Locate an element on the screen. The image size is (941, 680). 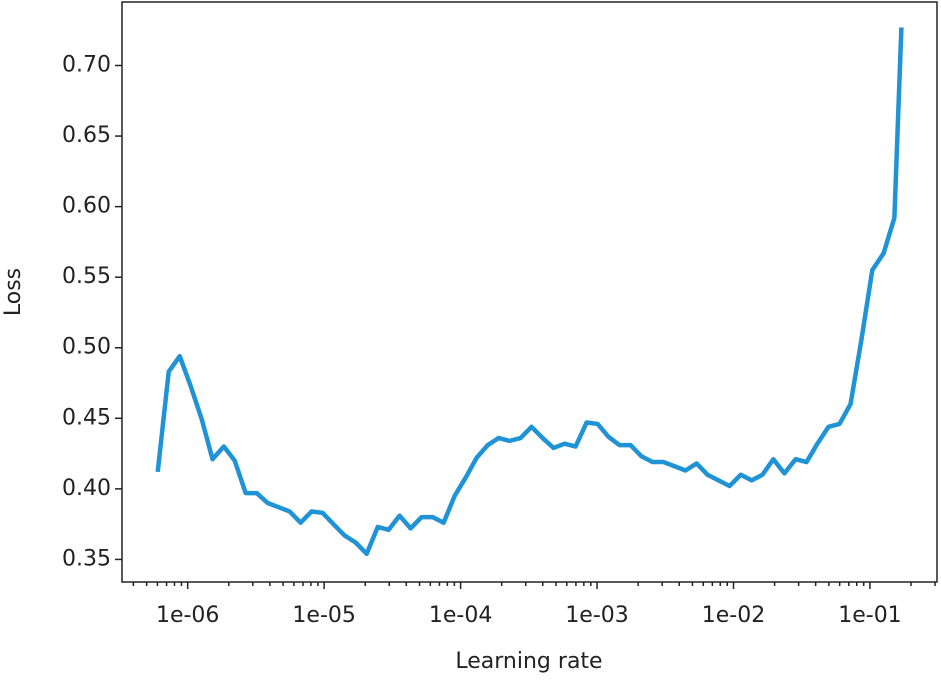
x-axis-label: Learning rate is located at coordinates (528, 661).